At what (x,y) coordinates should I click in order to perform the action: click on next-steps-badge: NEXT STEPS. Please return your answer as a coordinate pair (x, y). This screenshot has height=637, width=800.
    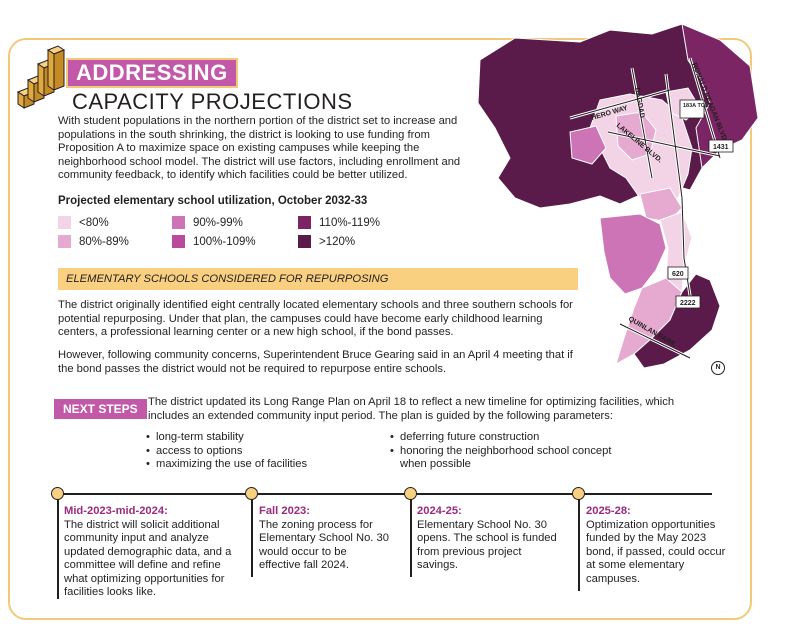
    Looking at the image, I should click on (100, 409).